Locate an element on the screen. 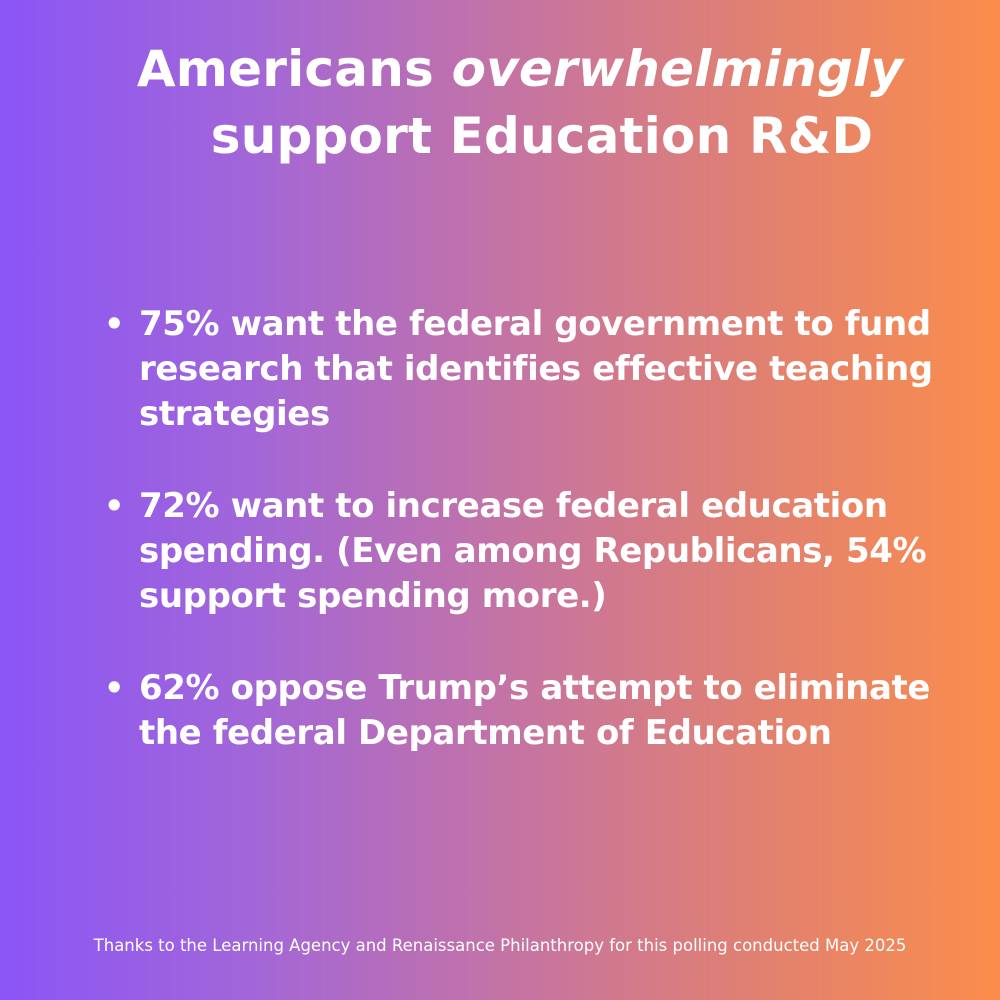 The height and width of the screenshot is (1000, 1000). title-emphasis: overwhelmingly is located at coordinates (677, 69).